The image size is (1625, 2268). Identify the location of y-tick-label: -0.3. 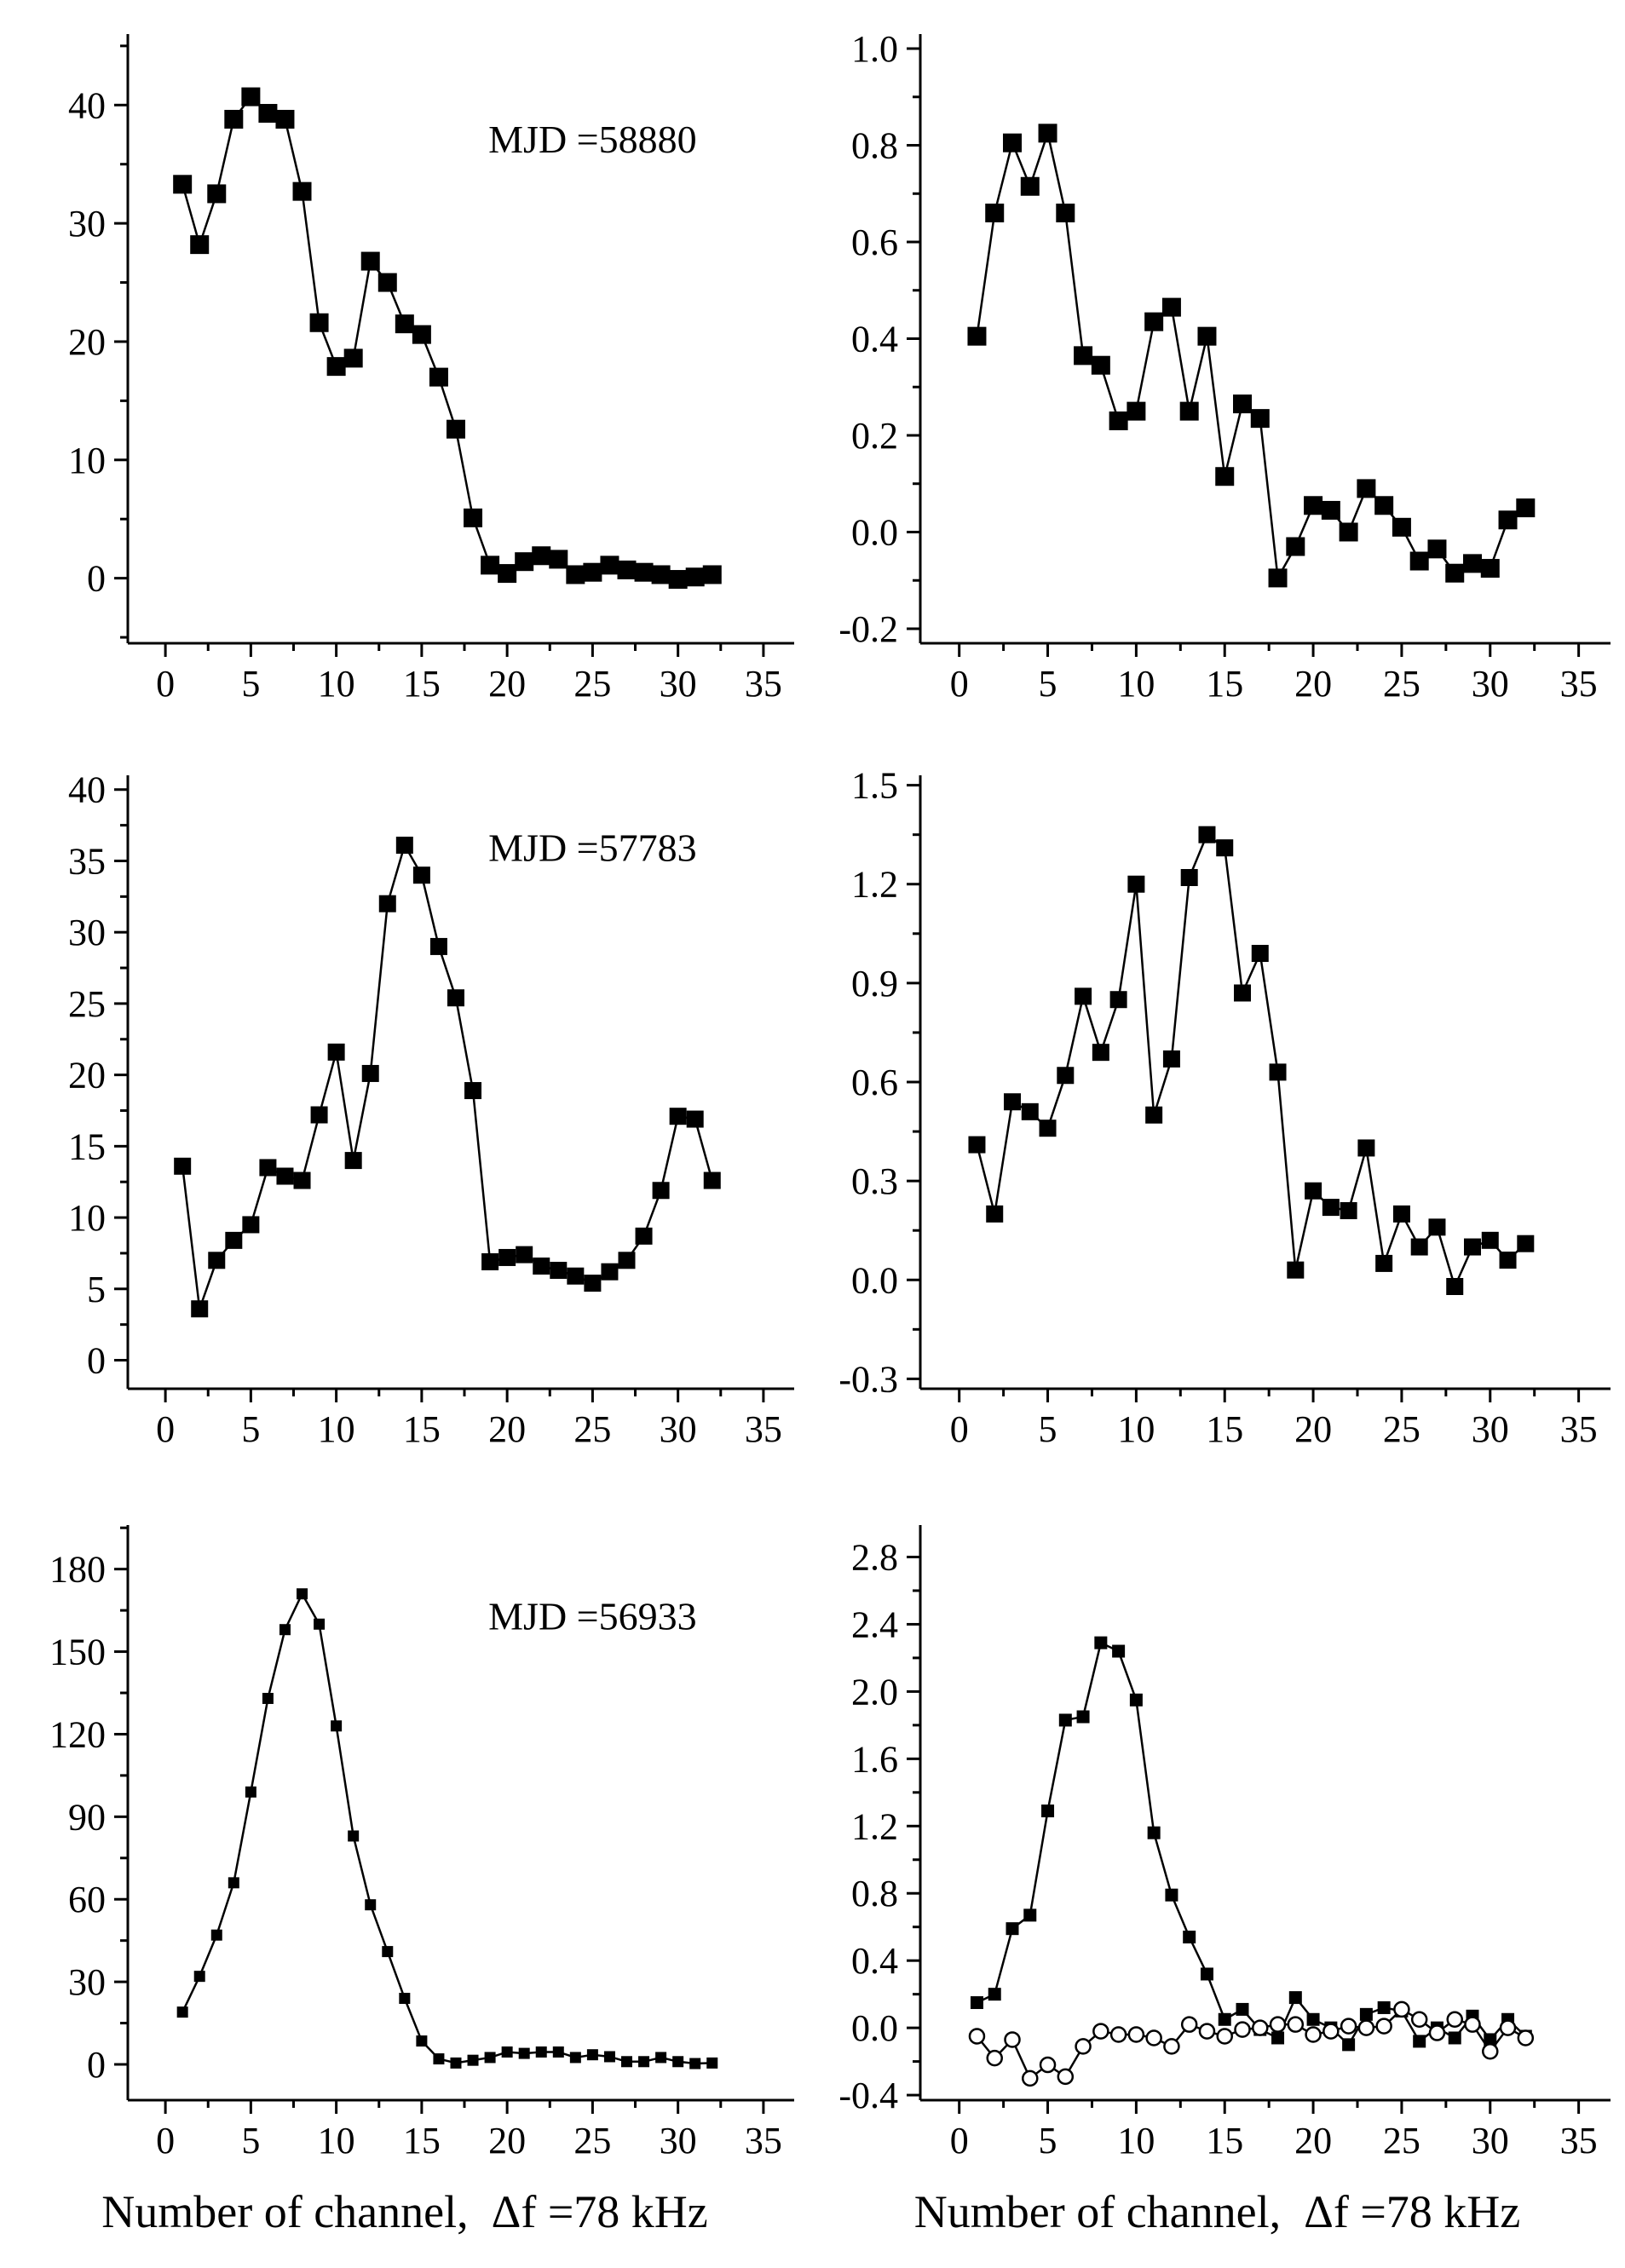
(868, 1379).